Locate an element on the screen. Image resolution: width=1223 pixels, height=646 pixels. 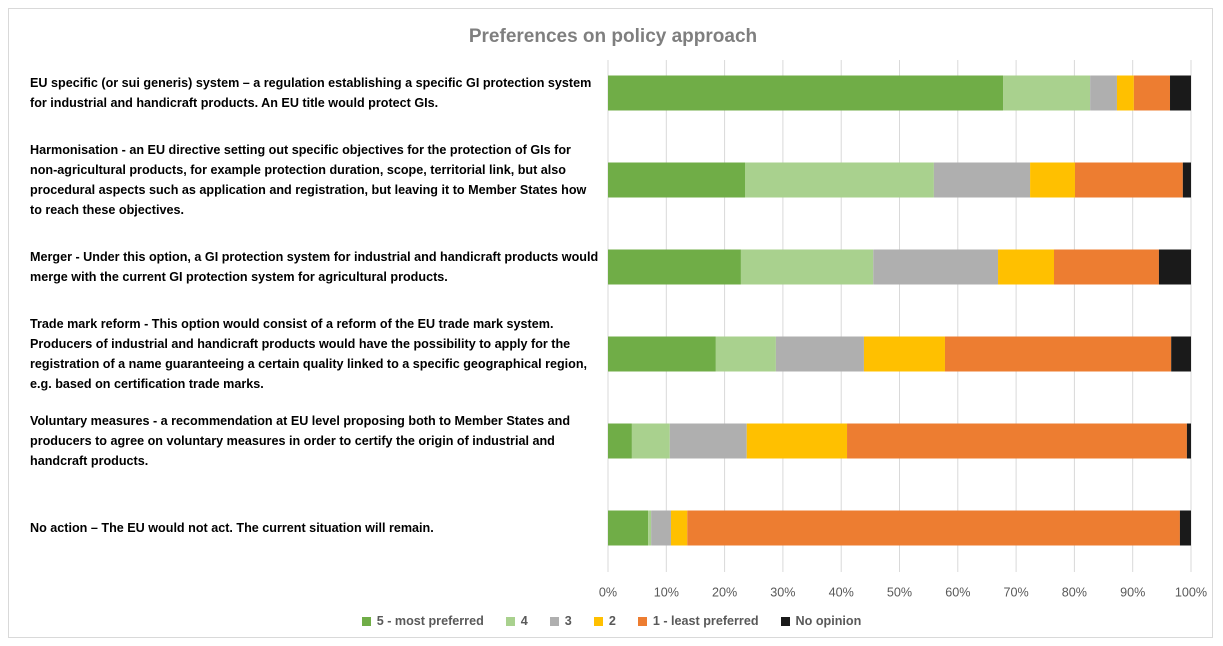
x-tick-label: 90% is located at coordinates (1132, 592).